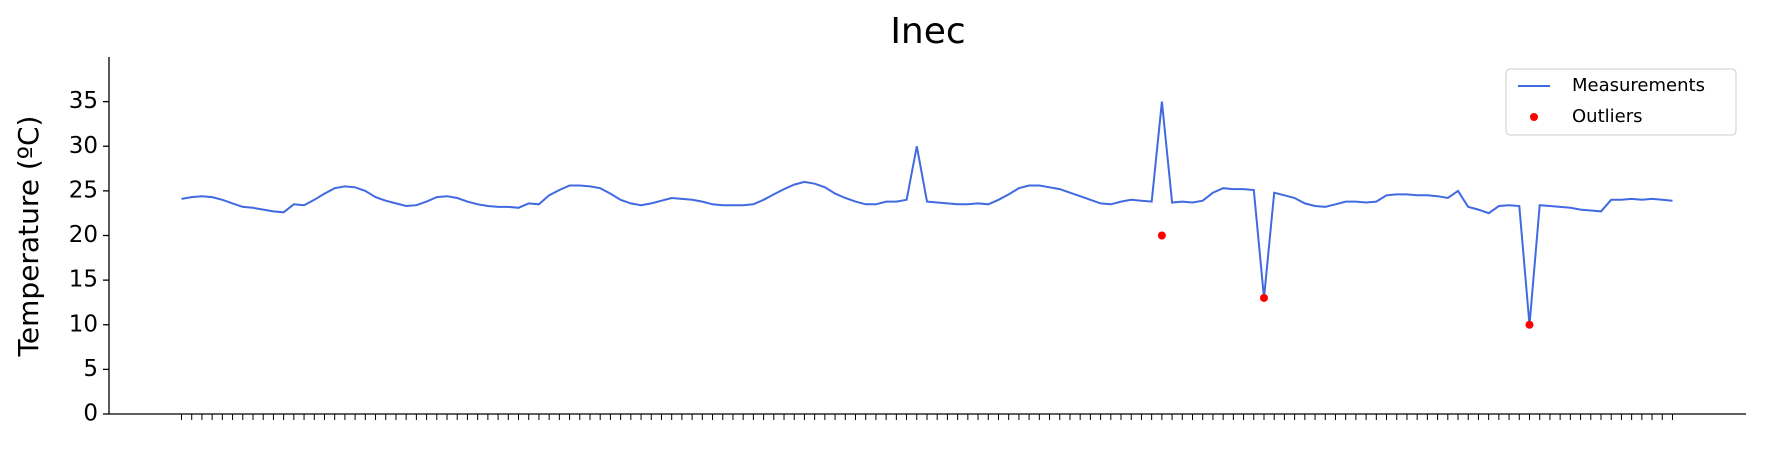 The image size is (1772, 461). Describe the element at coordinates (927, 31) in the screenshot. I see `chart-title: Inec` at that location.